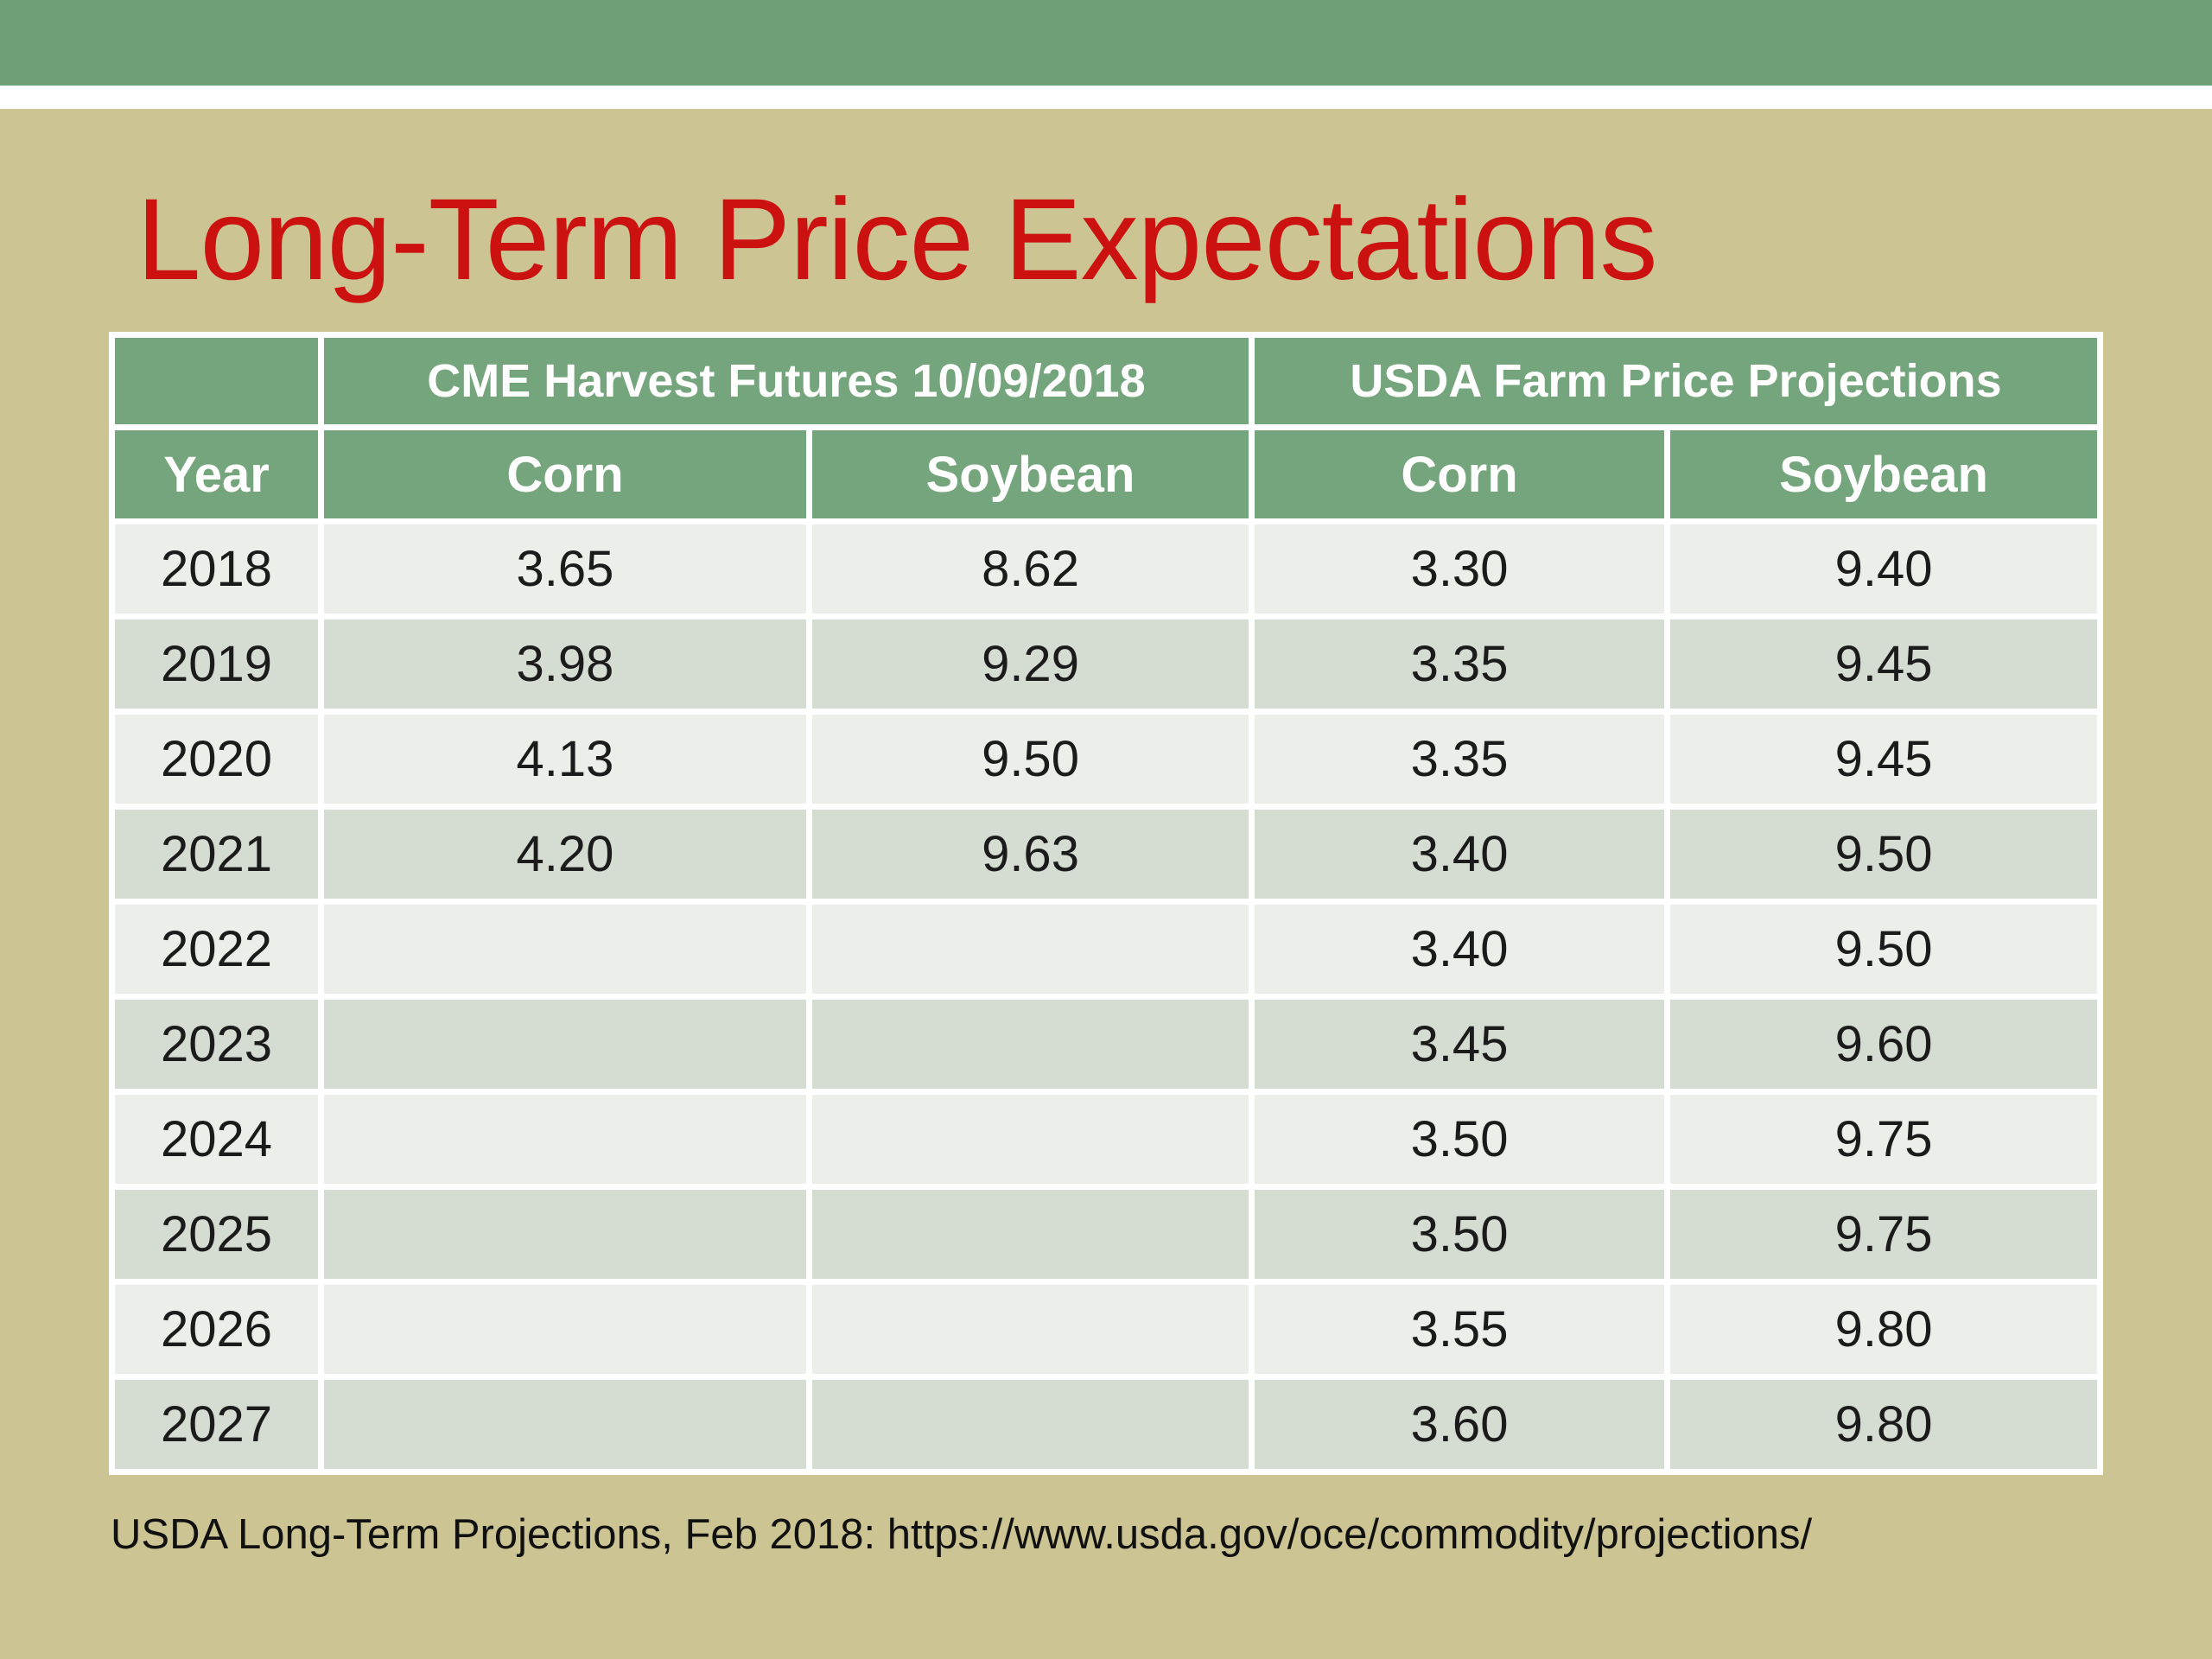  I want to click on table-row: 2026 3.55 9.80, so click(1106, 1329).